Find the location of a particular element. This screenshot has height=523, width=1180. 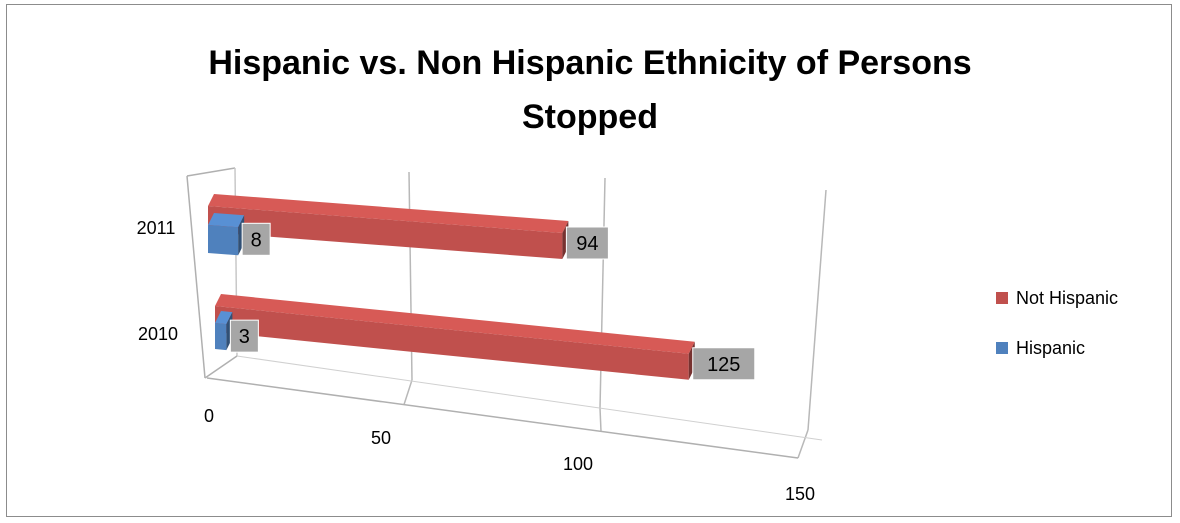

bars is located at coordinates (451, 287).